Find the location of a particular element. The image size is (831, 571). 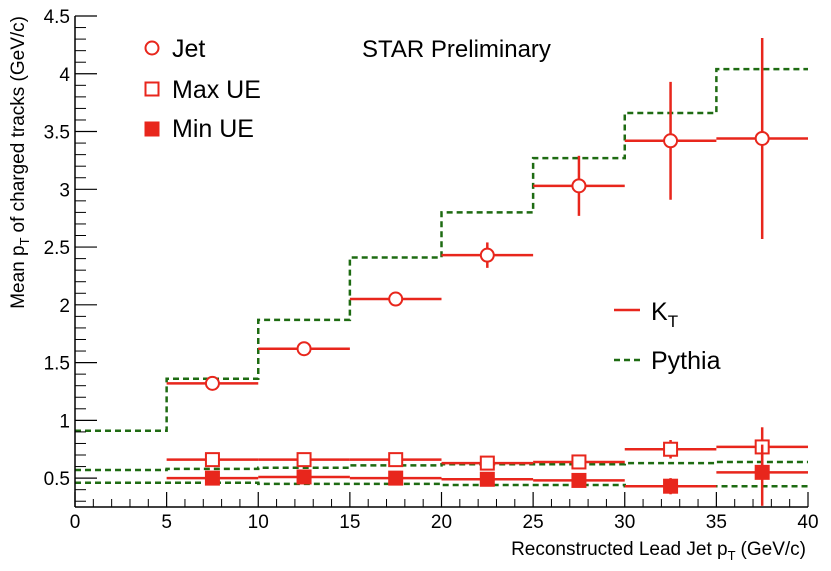

x-tick-label-6: 30 is located at coordinates (624, 522).